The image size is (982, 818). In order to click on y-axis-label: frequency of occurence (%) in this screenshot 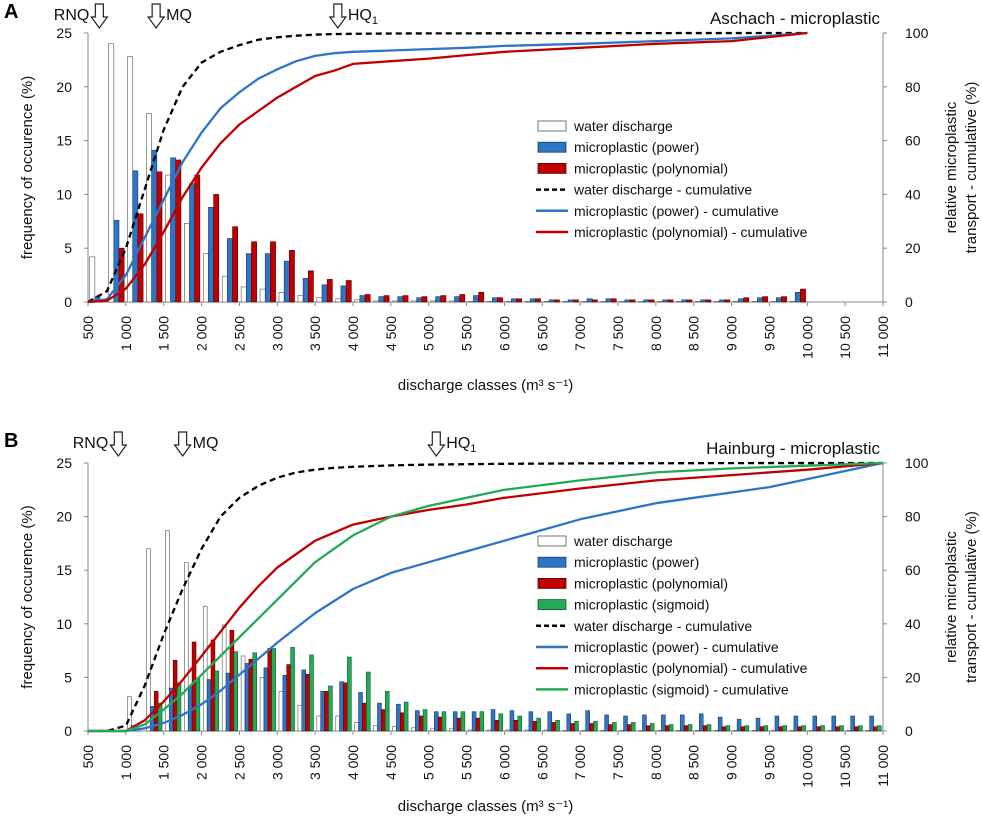, I will do `click(27, 596)`.